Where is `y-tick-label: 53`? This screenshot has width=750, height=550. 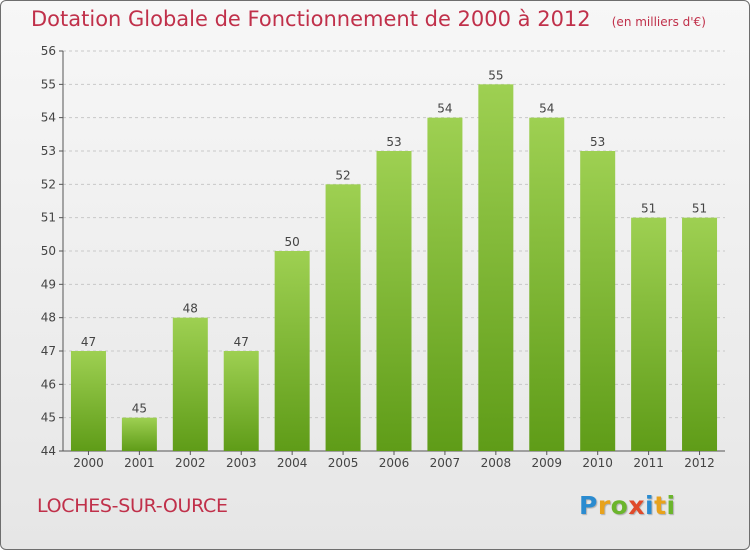 y-tick-label: 53 is located at coordinates (48, 151).